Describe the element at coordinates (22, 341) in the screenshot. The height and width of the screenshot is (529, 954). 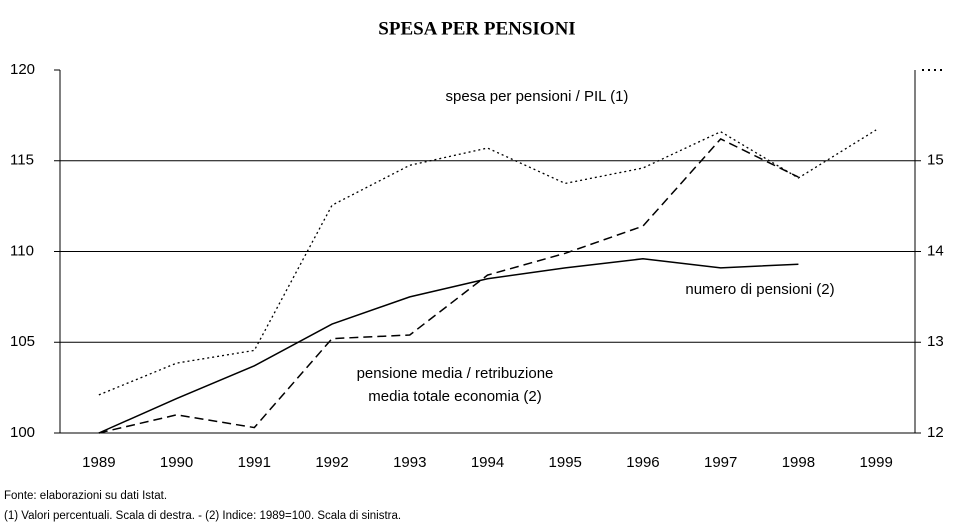
I see `y-tick-label: 105` at that location.